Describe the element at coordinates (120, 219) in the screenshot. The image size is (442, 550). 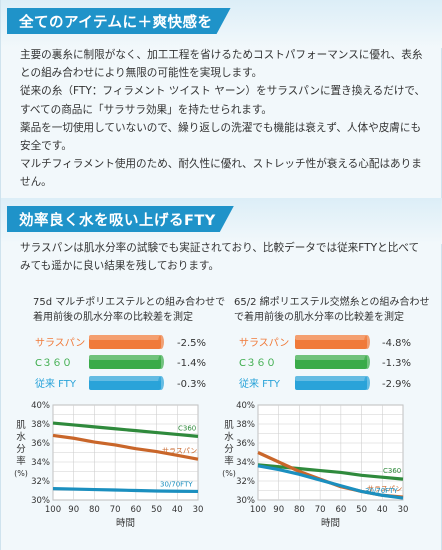
I see `section2-heading: 効率良く水を吸い上げるFTY` at that location.